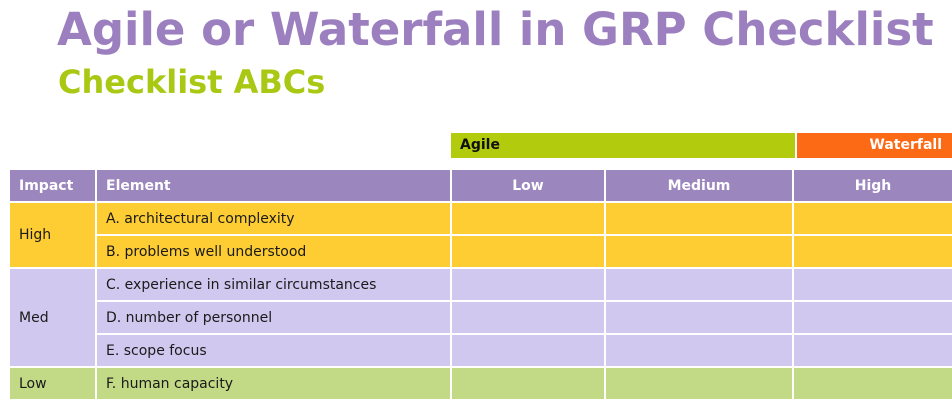 This screenshot has height=410, width=952. Describe the element at coordinates (52, 235) in the screenshot. I see `impact-cell: High` at that location.